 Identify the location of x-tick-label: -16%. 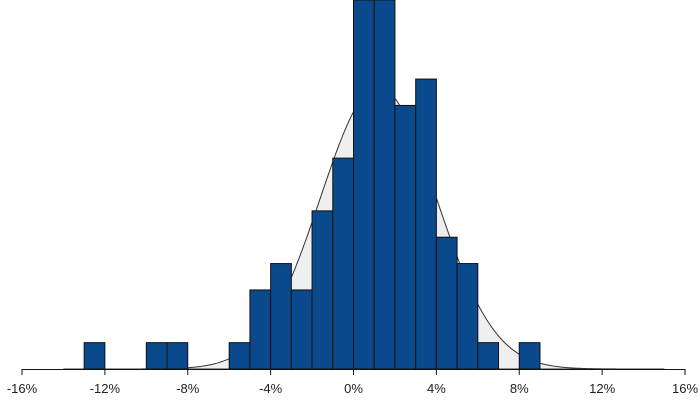
(22, 388).